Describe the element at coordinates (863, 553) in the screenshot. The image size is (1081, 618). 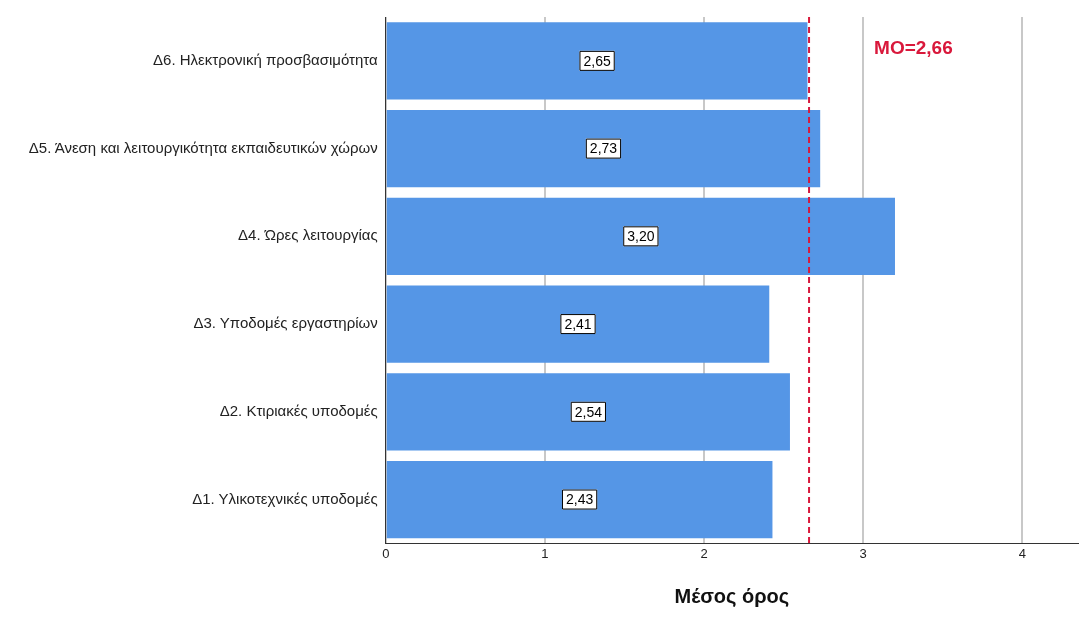
I see `x-tick-label: 3` at that location.